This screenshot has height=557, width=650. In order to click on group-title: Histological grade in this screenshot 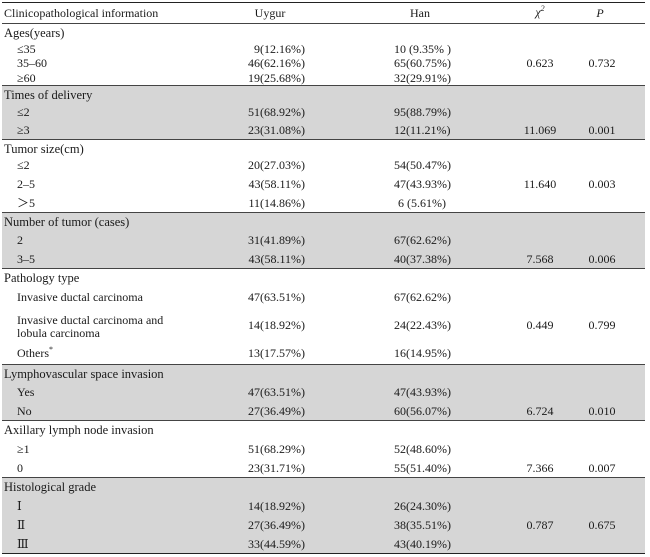, I will do `click(50, 487)`.